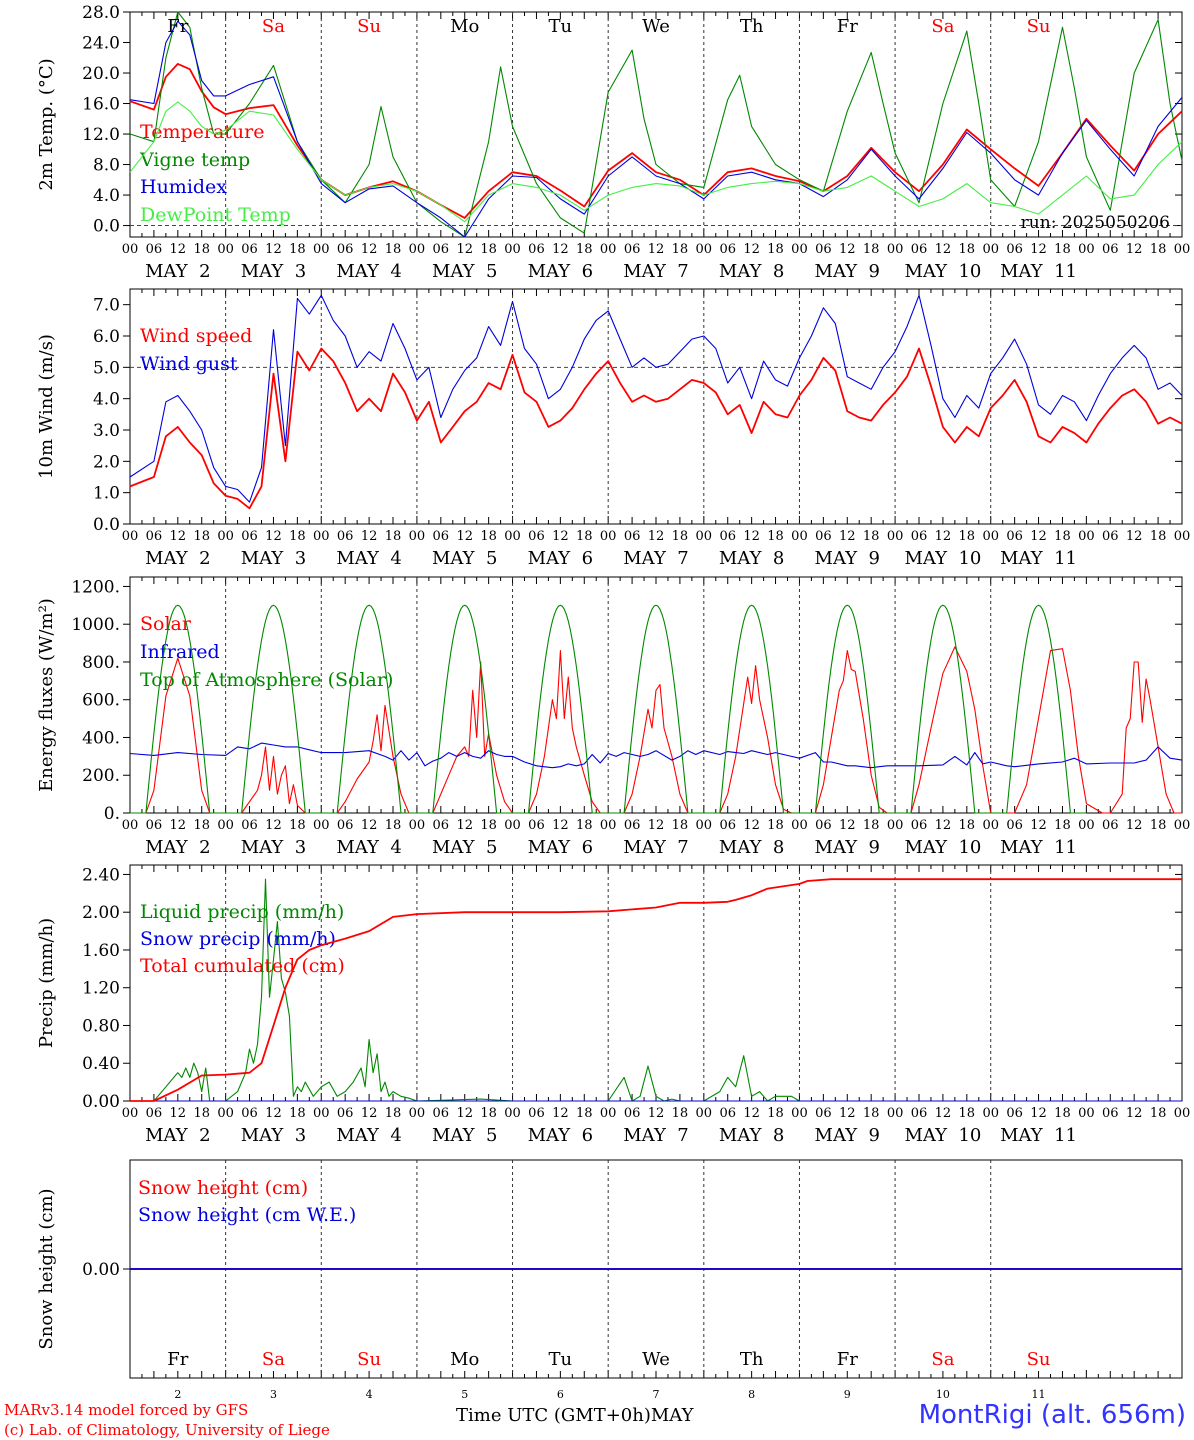 The height and width of the screenshot is (1440, 1194). What do you see at coordinates (273, 1394) in the screenshot?
I see `snow-day-number: 3` at bounding box center [273, 1394].